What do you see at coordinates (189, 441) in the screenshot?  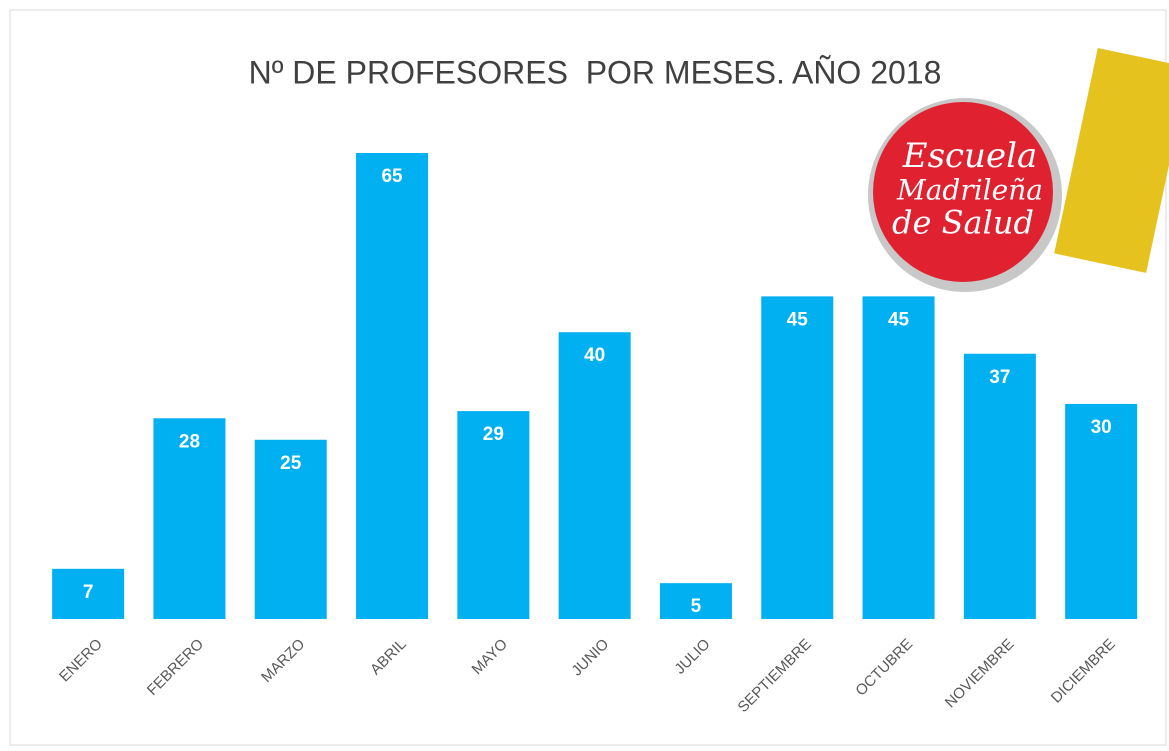 I see `data-label: 28` at bounding box center [189, 441].